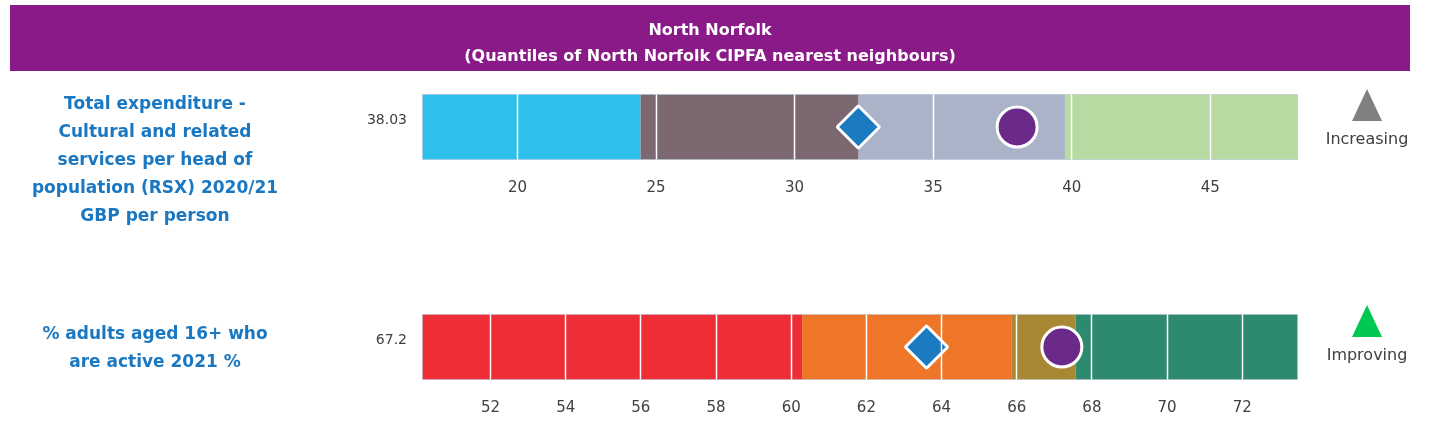 Image resolution: width=1453 pixels, height=430 pixels. Describe the element at coordinates (933, 186) in the screenshot. I see `x-tick-label: 35` at that location.